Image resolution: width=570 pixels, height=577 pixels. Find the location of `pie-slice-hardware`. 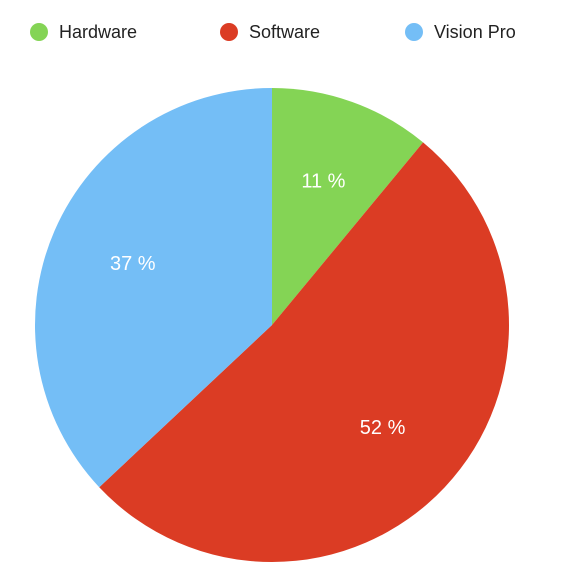

pie-slice-hardware is located at coordinates (348, 206).